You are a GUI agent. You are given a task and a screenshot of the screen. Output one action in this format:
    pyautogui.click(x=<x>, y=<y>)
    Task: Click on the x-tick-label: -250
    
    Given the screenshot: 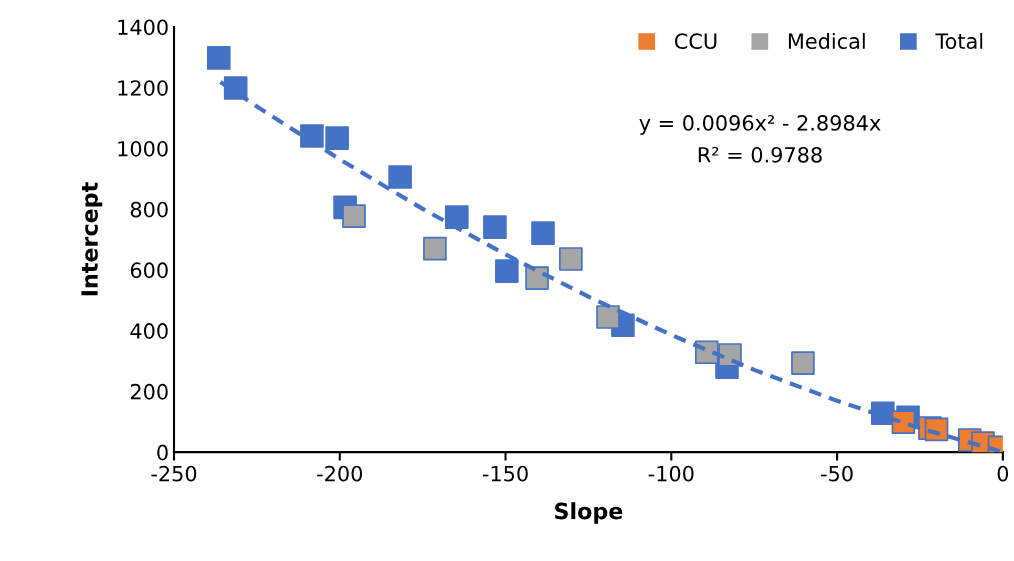 What is the action you would take?
    pyautogui.click(x=174, y=473)
    